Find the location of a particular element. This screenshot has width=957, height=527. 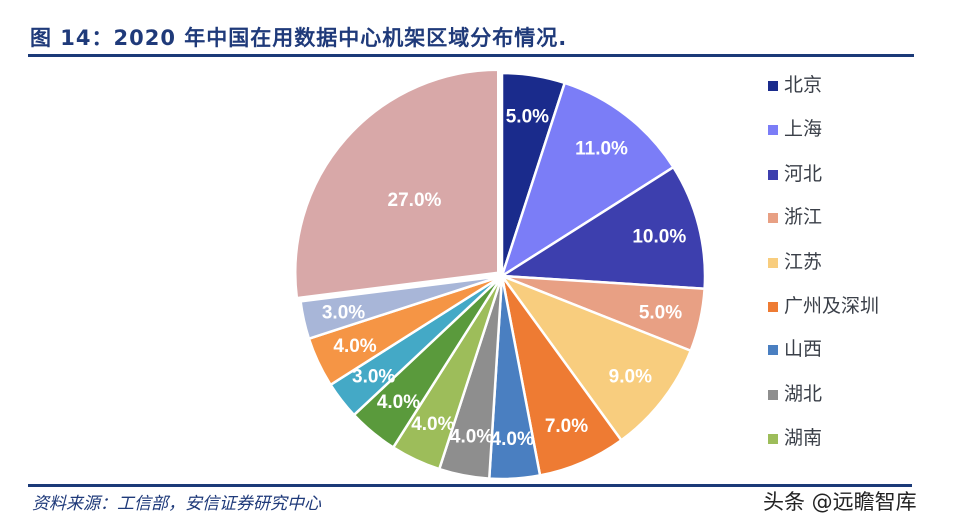

legend-label: 湖南 is located at coordinates (803, 438).